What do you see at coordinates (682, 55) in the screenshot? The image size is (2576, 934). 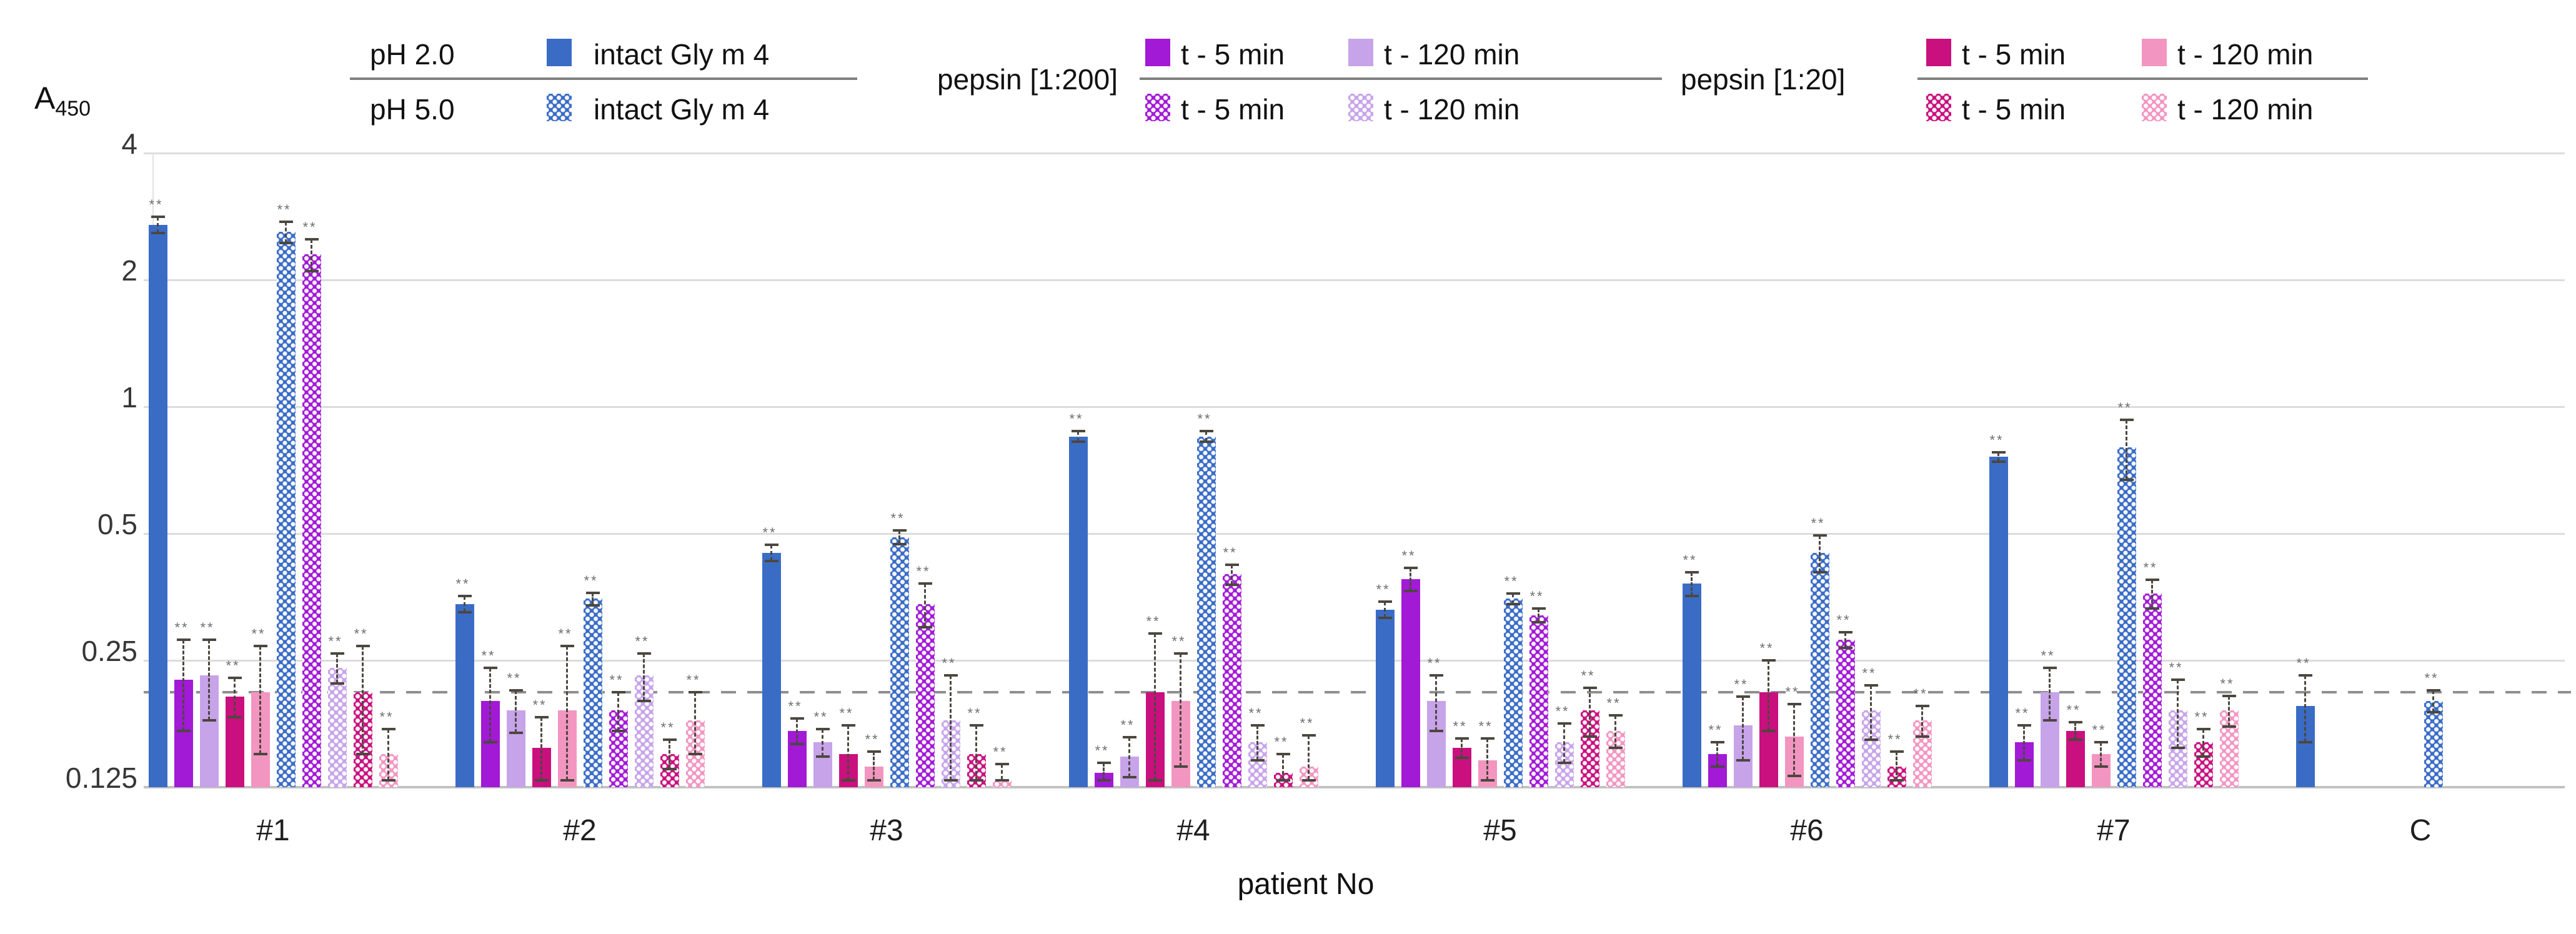 I see `legend-intact-label-ph2: intact Gly m 4` at bounding box center [682, 55].